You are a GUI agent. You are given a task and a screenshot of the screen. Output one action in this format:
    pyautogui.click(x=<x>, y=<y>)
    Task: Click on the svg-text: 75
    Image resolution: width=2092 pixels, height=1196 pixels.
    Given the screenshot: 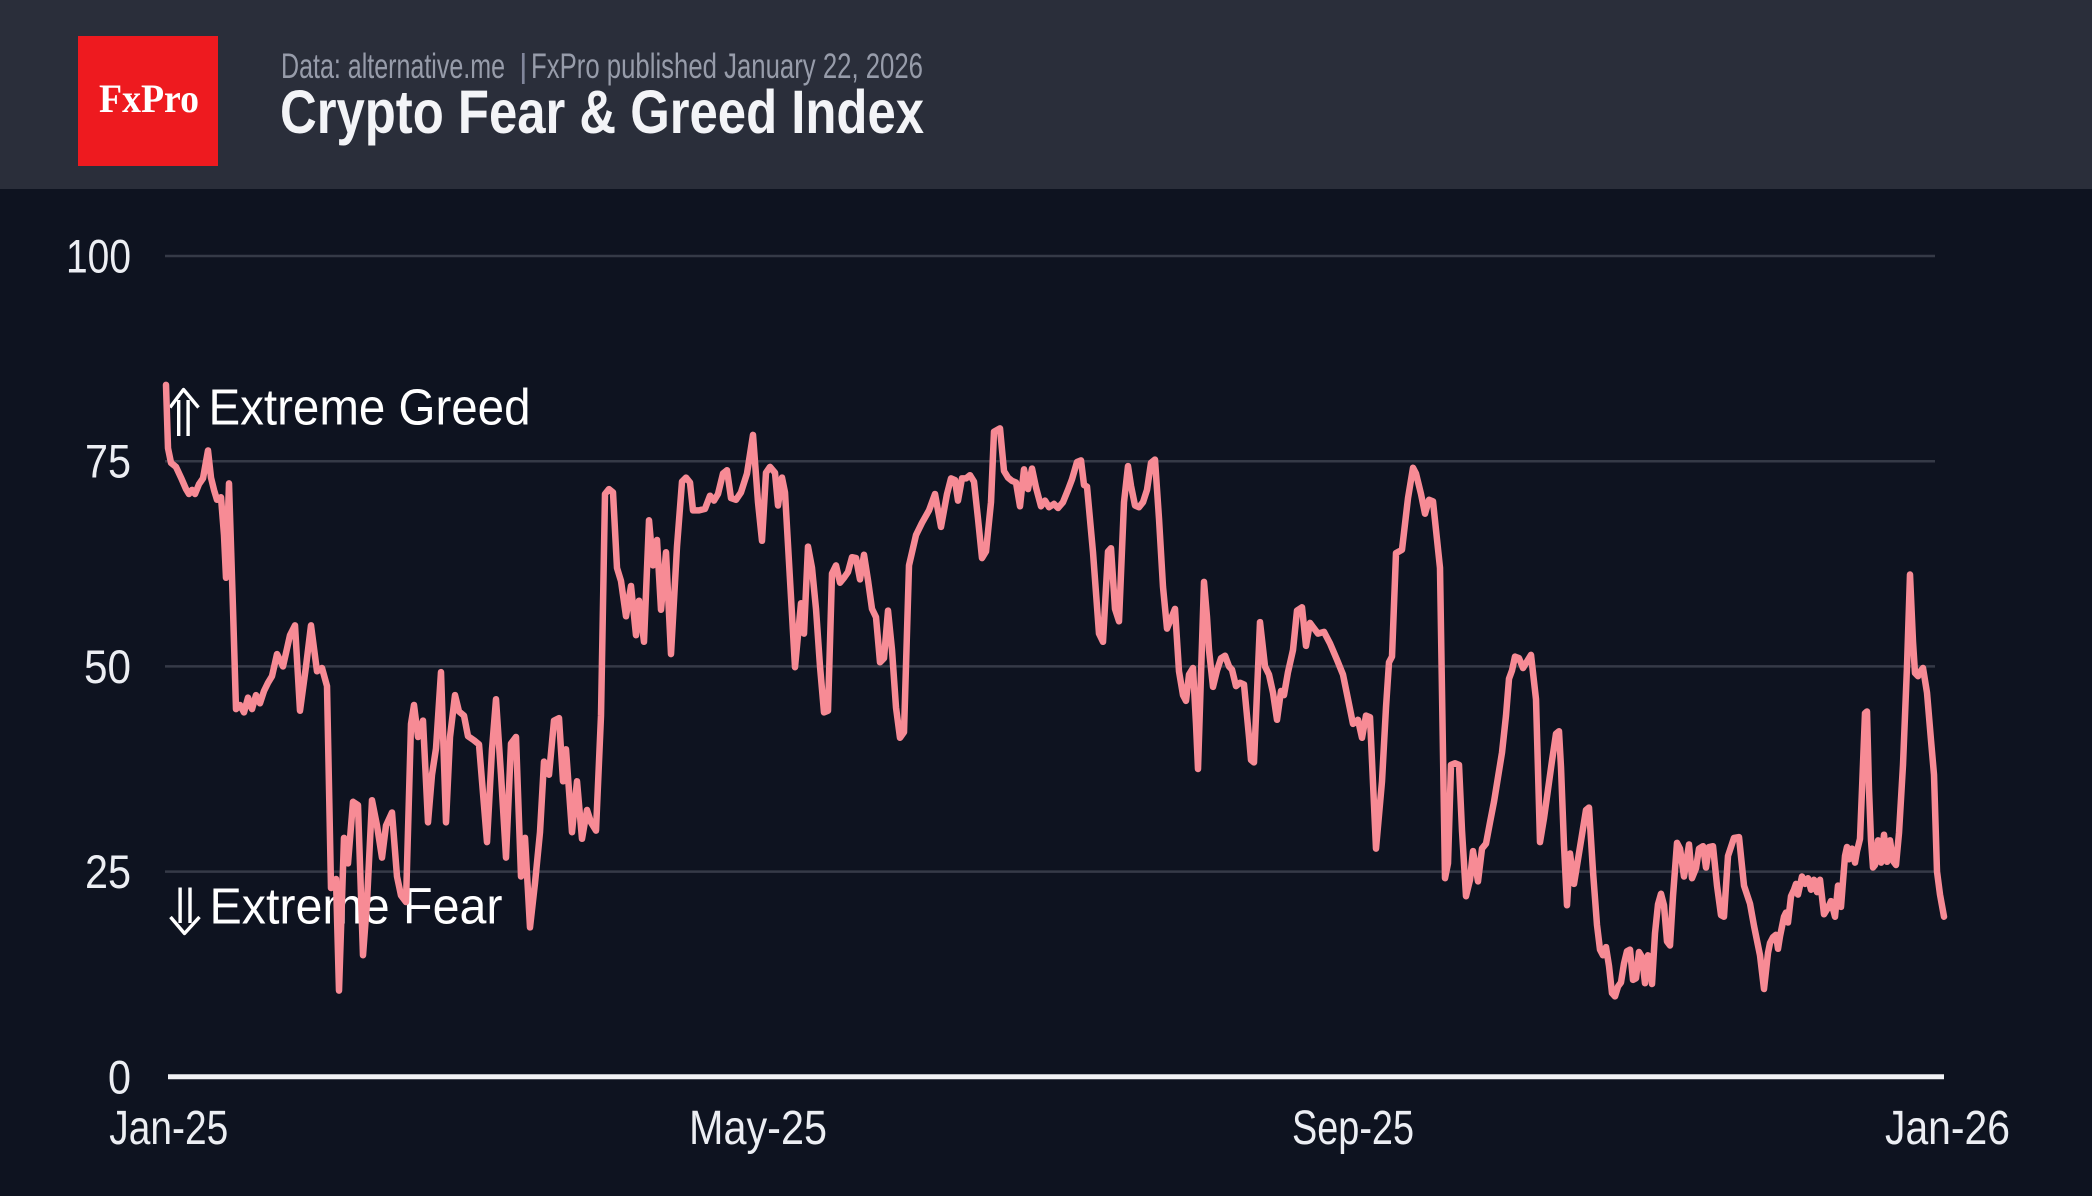 What is the action you would take?
    pyautogui.click(x=108, y=461)
    